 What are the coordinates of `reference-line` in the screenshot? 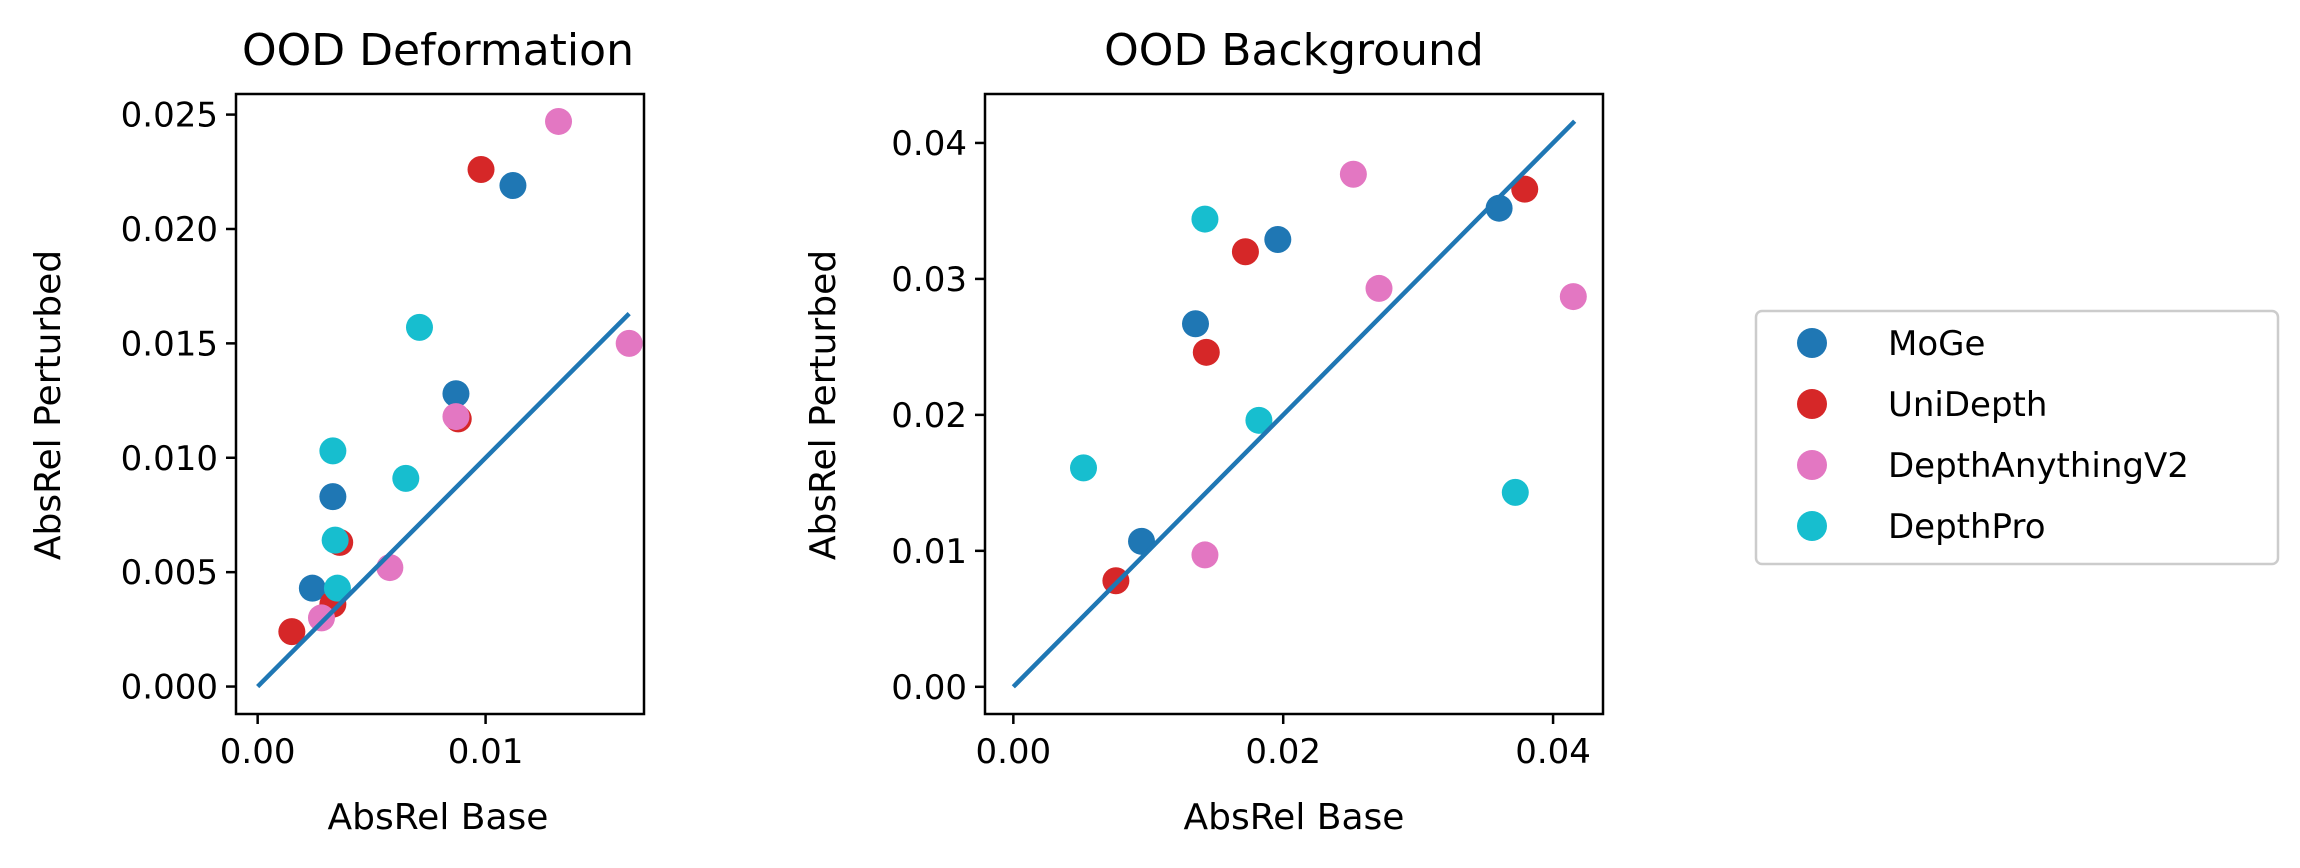 It's located at (443, 500).